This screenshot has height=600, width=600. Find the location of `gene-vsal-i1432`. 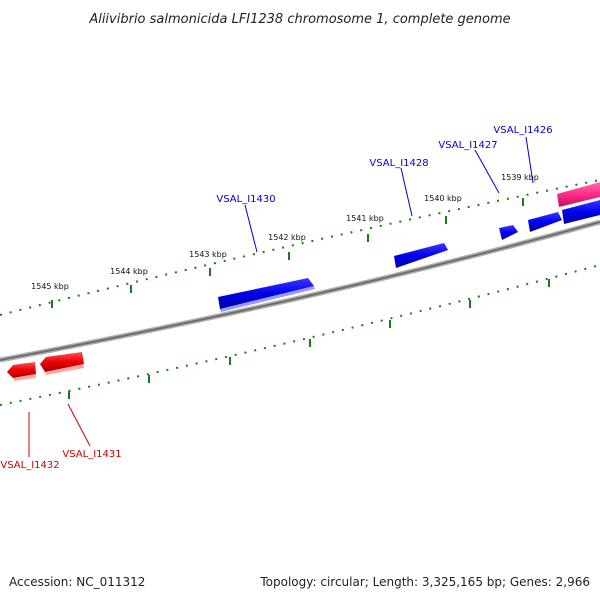

gene-vsal-i1432 is located at coordinates (21, 371).